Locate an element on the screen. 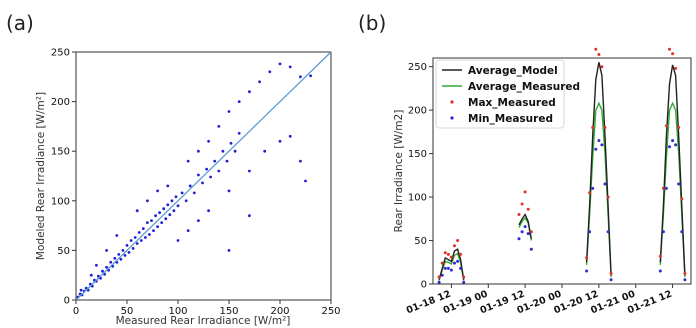  timeseries-y-tick-label: 250 is located at coordinates (417, 67).